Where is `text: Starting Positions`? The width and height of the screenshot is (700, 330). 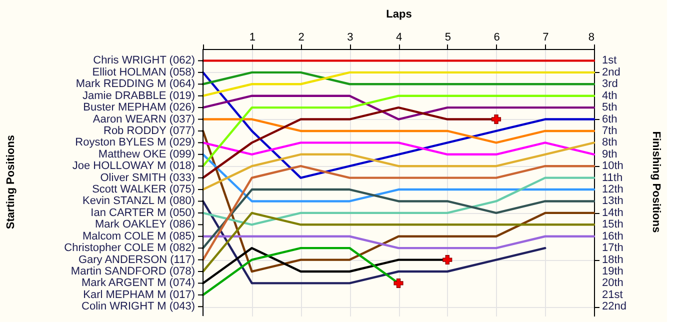
text: Starting Positions is located at coordinates (11, 182).